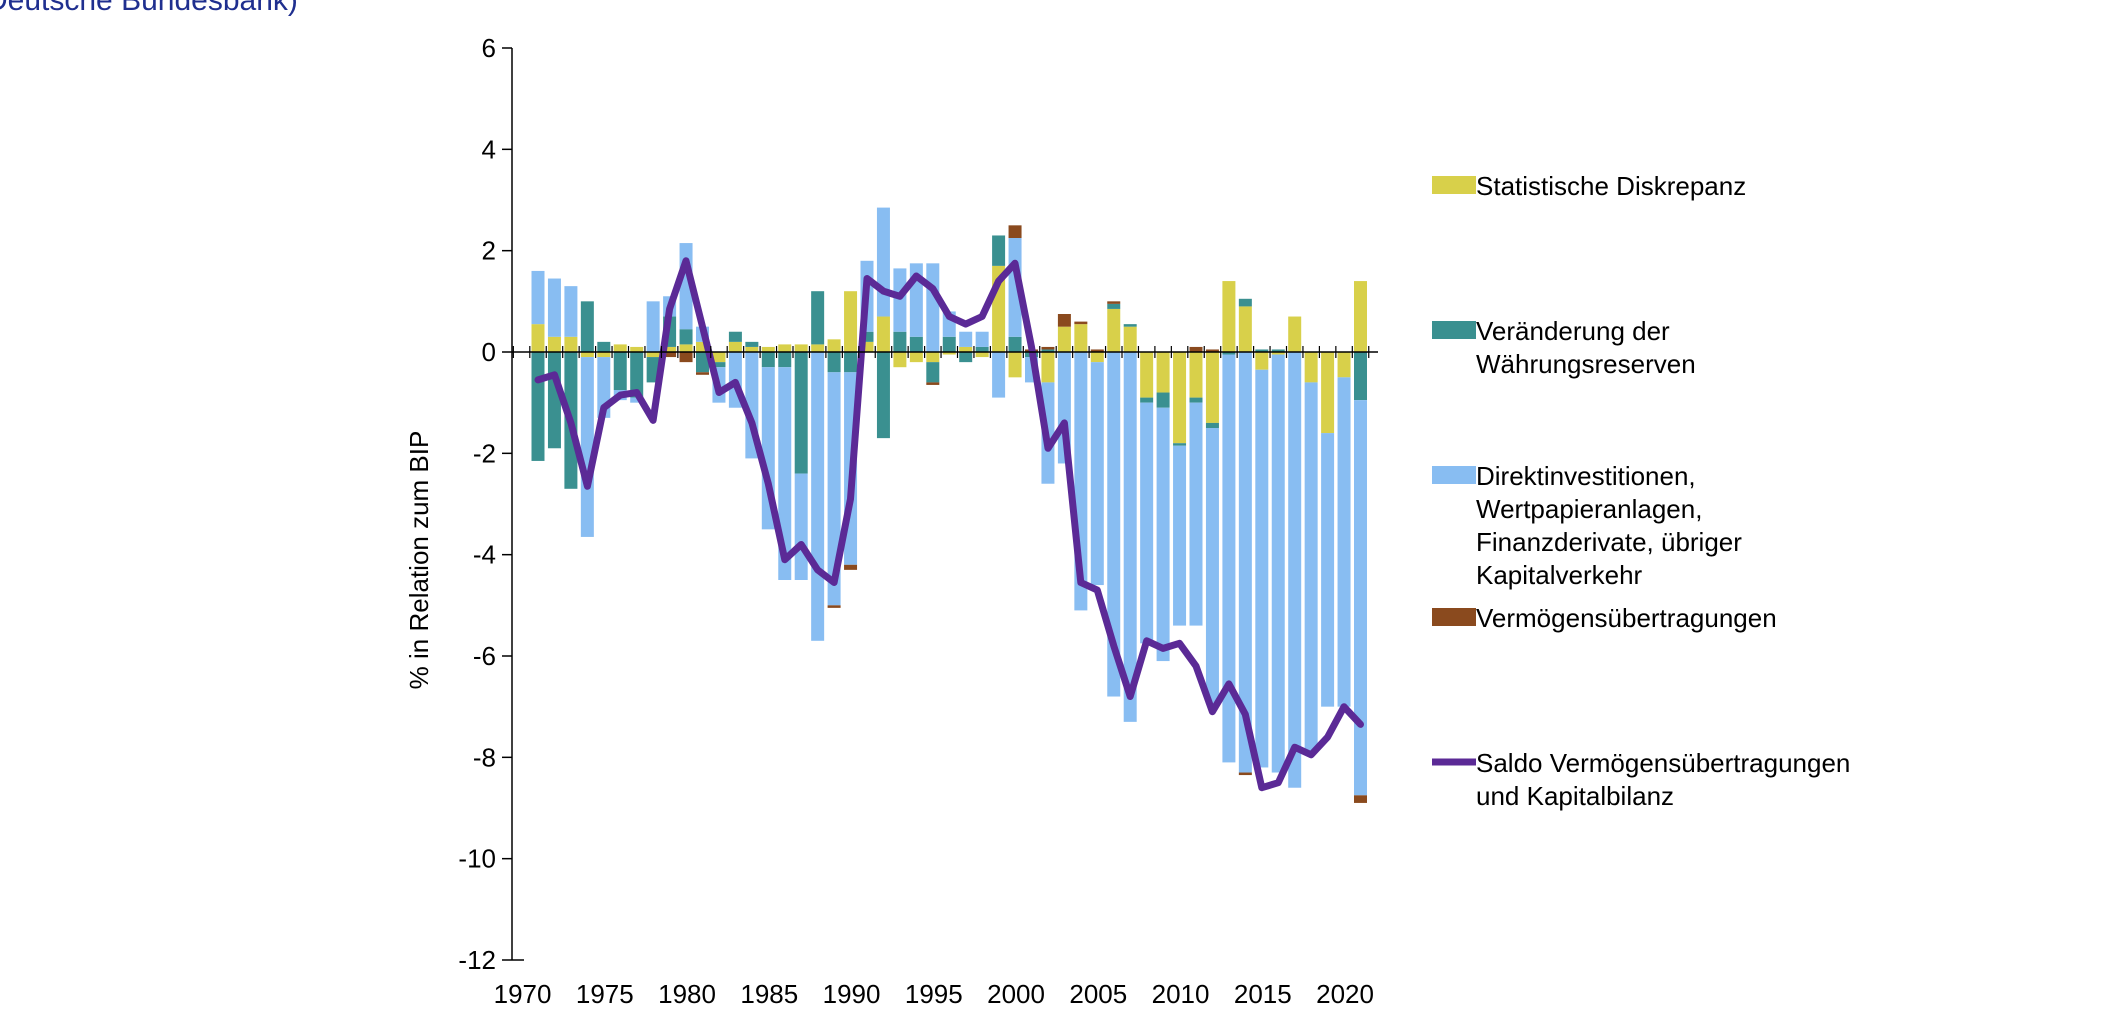 Image resolution: width=2104 pixels, height=1018 pixels. What do you see at coordinates (834, 606) in the screenshot?
I see `bar-segment-series-3-1989` at bounding box center [834, 606].